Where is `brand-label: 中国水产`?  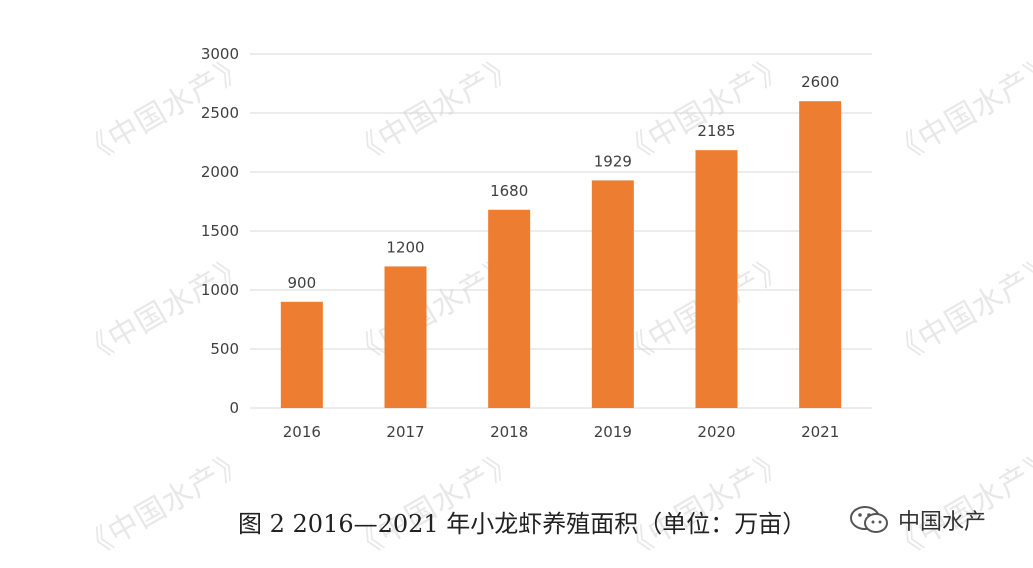 brand-label: 中国水产 is located at coordinates (917, 520).